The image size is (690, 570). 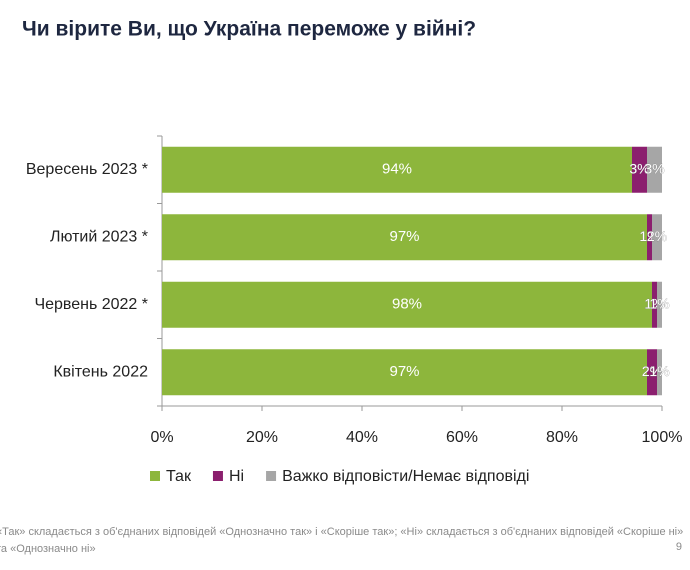 I want to click on x-tick-label: 40%, so click(x=362, y=437).